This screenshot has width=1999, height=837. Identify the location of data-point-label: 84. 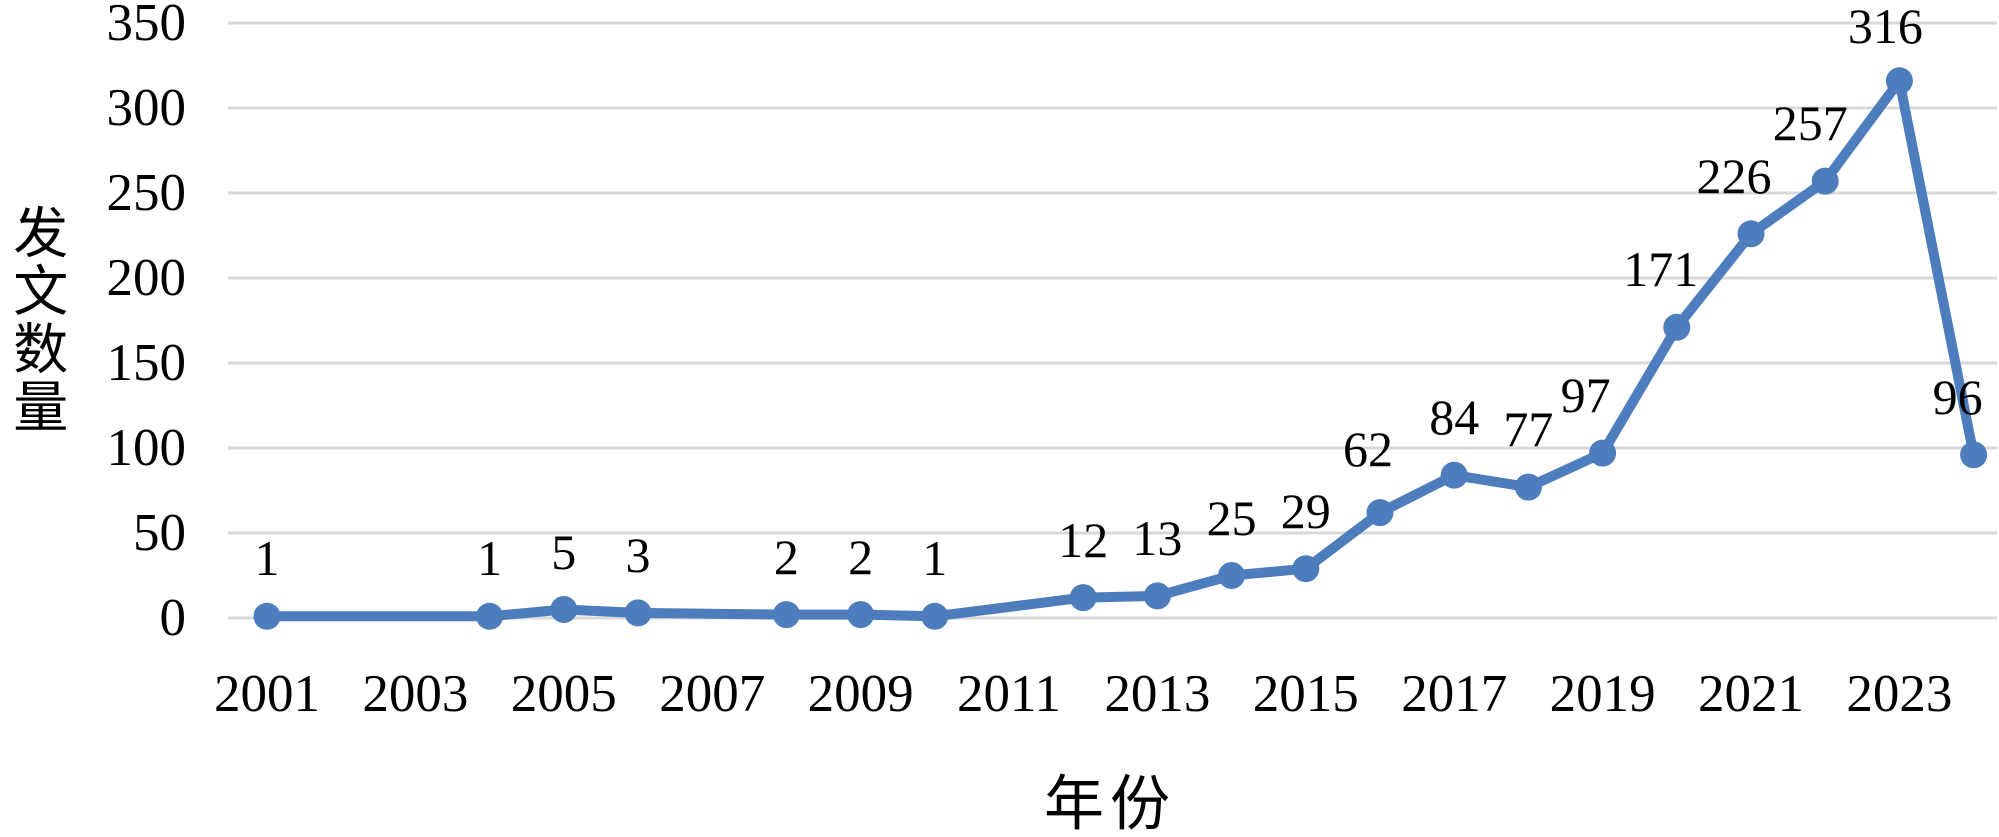
(1454, 417).